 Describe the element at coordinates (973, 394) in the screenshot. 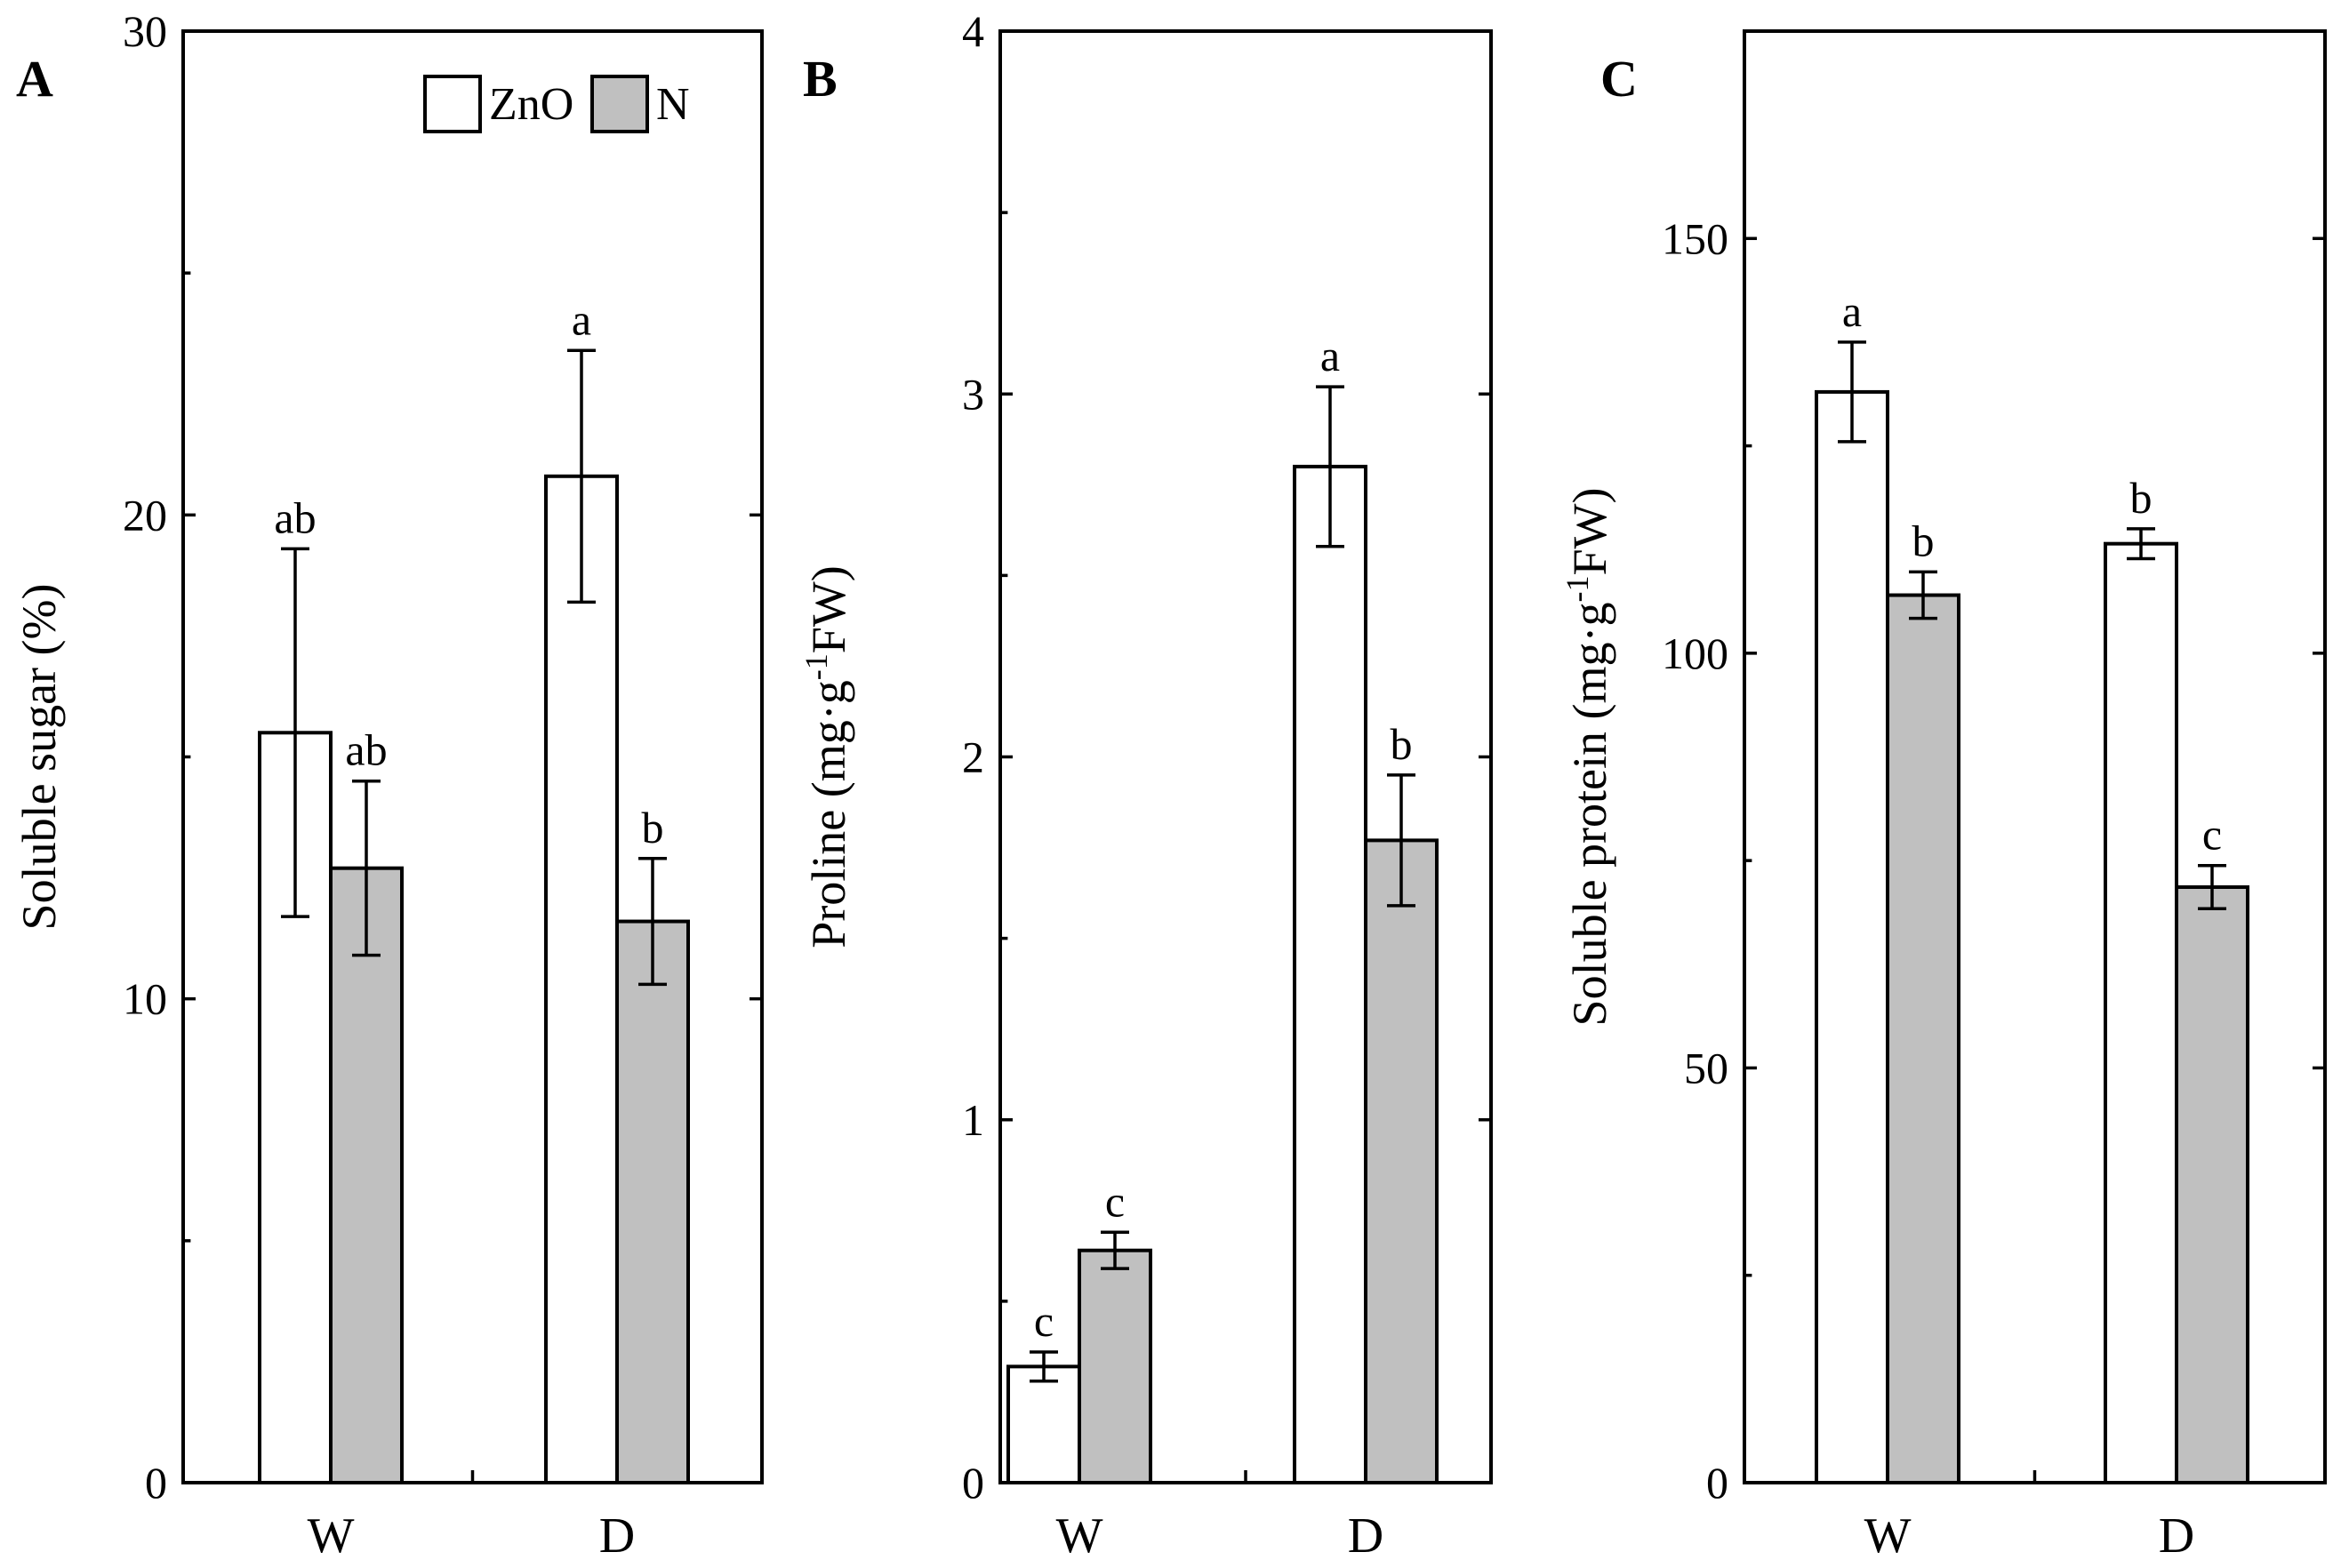

I see `y-tick-label: 3` at that location.